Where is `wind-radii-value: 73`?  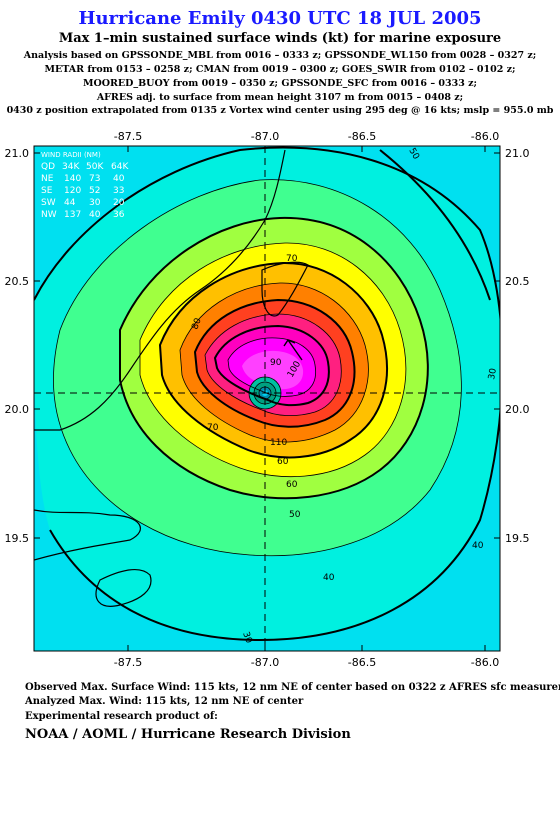
wind-radii-value: 73 is located at coordinates (94, 179).